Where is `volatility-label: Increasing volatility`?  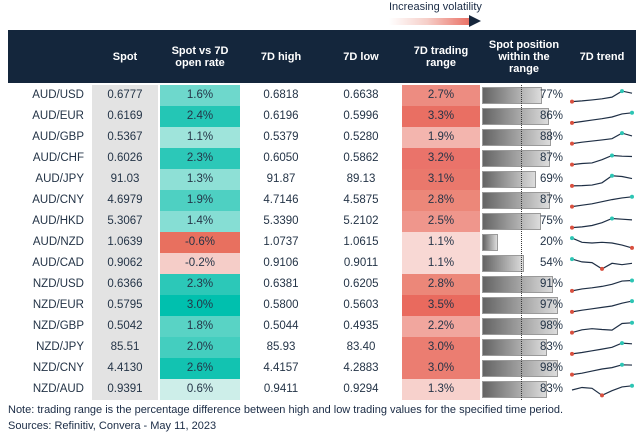
volatility-label: Increasing volatility is located at coordinates (435, 7).